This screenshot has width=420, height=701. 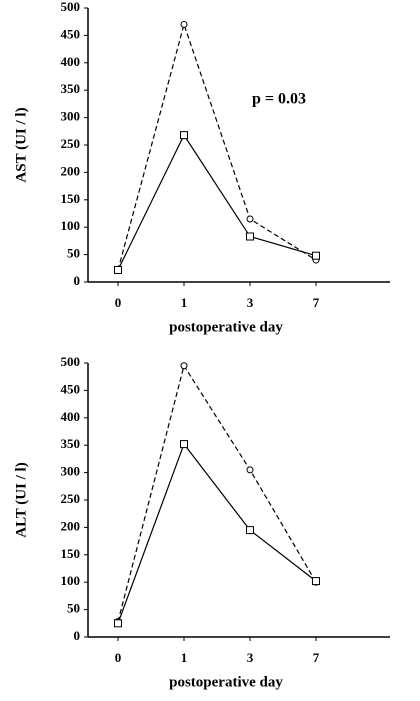 What do you see at coordinates (279, 99) in the screenshot?
I see `annotation: p = 0.03` at bounding box center [279, 99].